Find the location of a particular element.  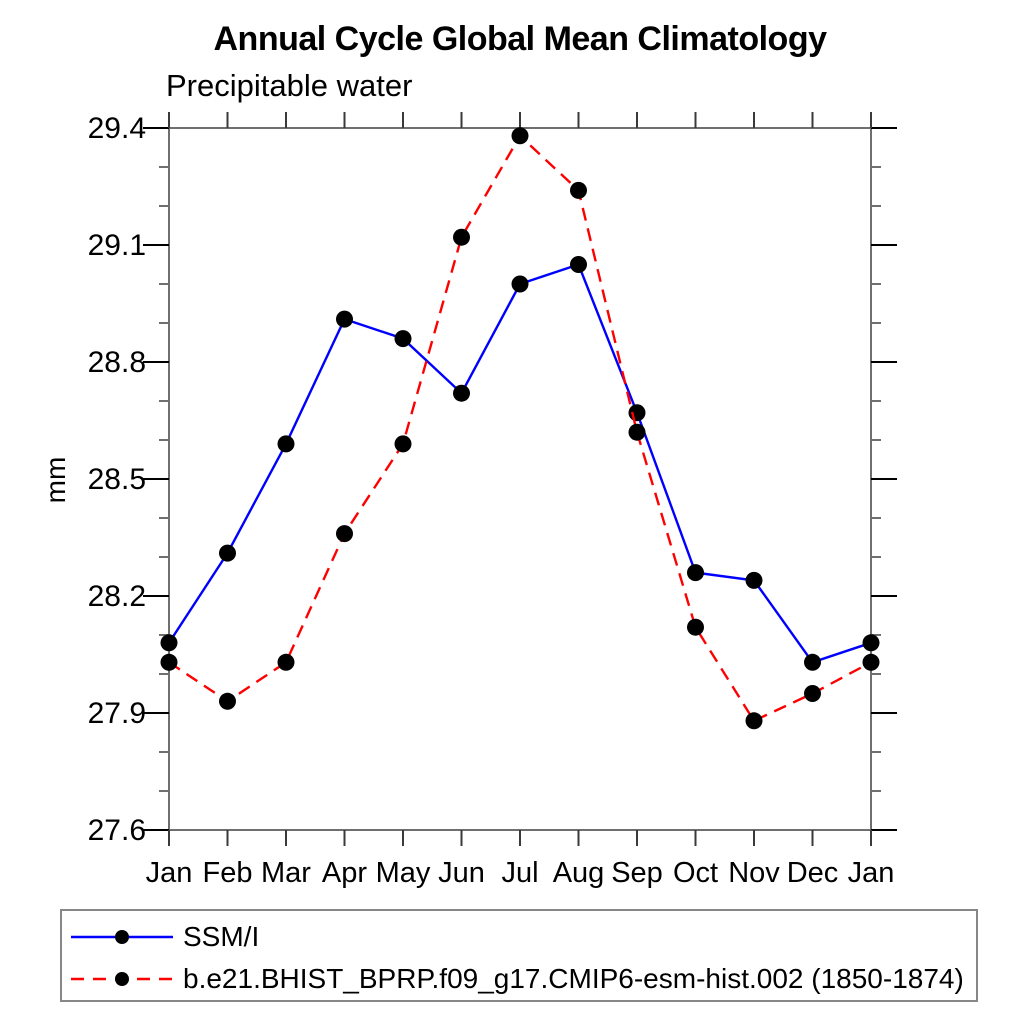

chart-subtitle: Precipitable water is located at coordinates (289, 85).